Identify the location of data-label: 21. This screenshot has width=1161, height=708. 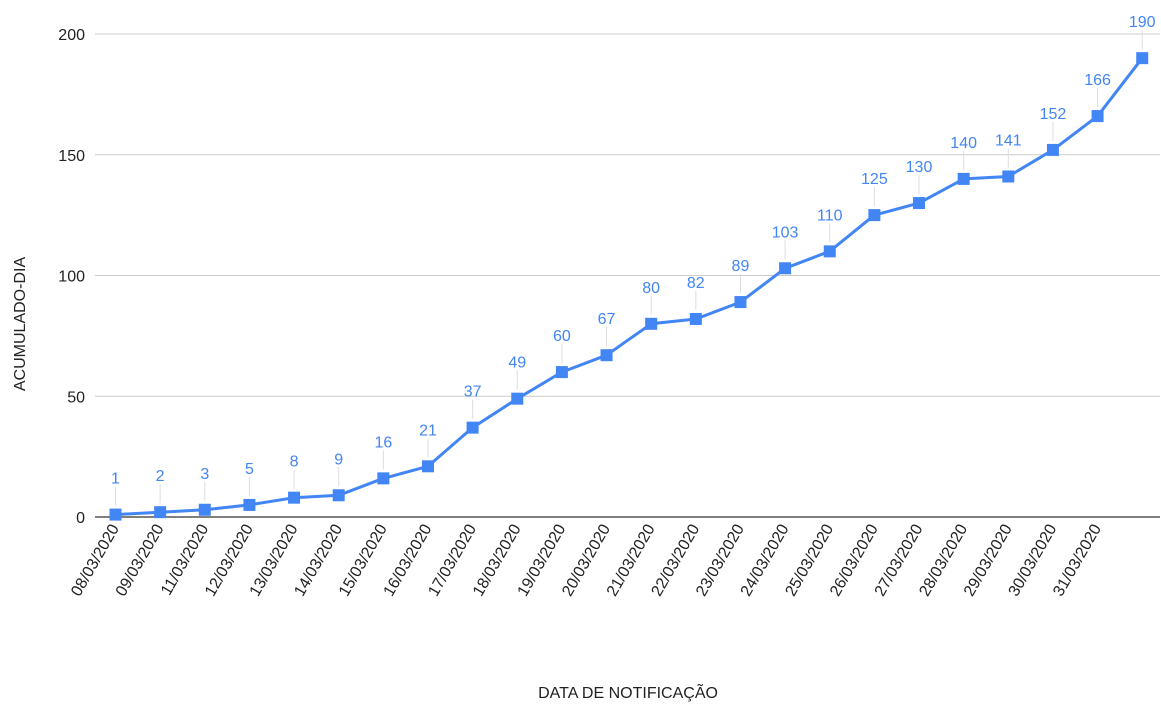
(428, 430).